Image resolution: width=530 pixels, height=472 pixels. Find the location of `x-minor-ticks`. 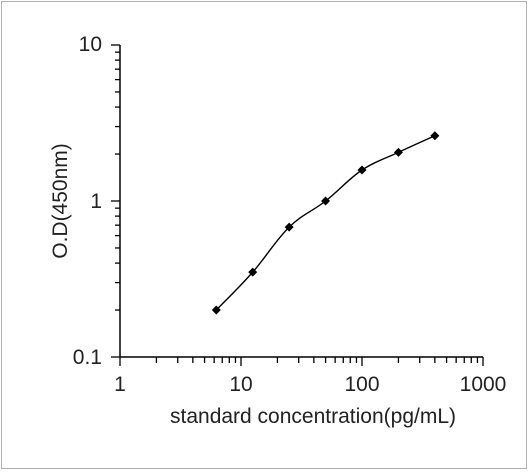

x-minor-ticks is located at coordinates (301, 361).